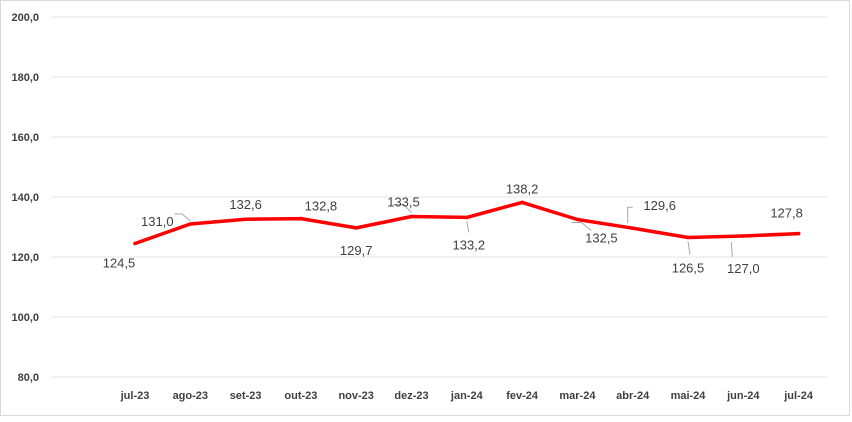 This screenshot has width=852, height=422. Describe the element at coordinates (743, 268) in the screenshot. I see `data-label: 127,0` at that location.